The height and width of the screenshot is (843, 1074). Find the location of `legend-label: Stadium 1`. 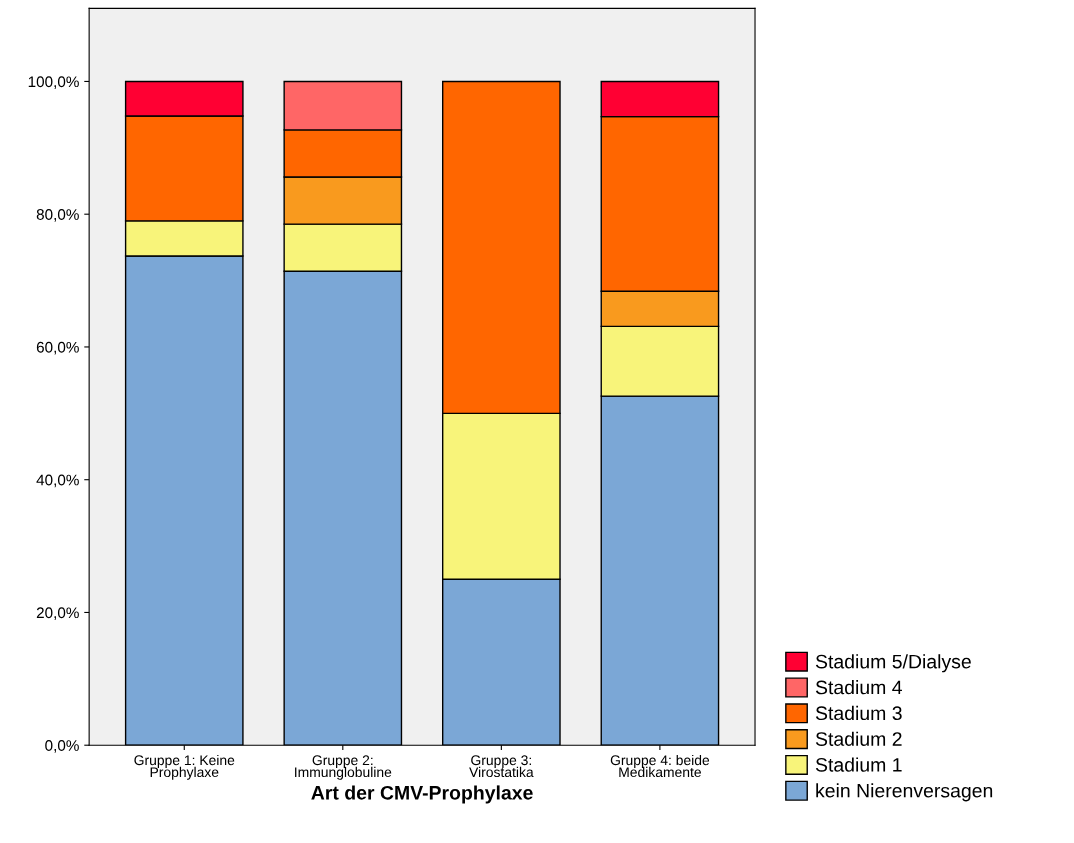

legend-label: Stadium 1 is located at coordinates (858, 764).